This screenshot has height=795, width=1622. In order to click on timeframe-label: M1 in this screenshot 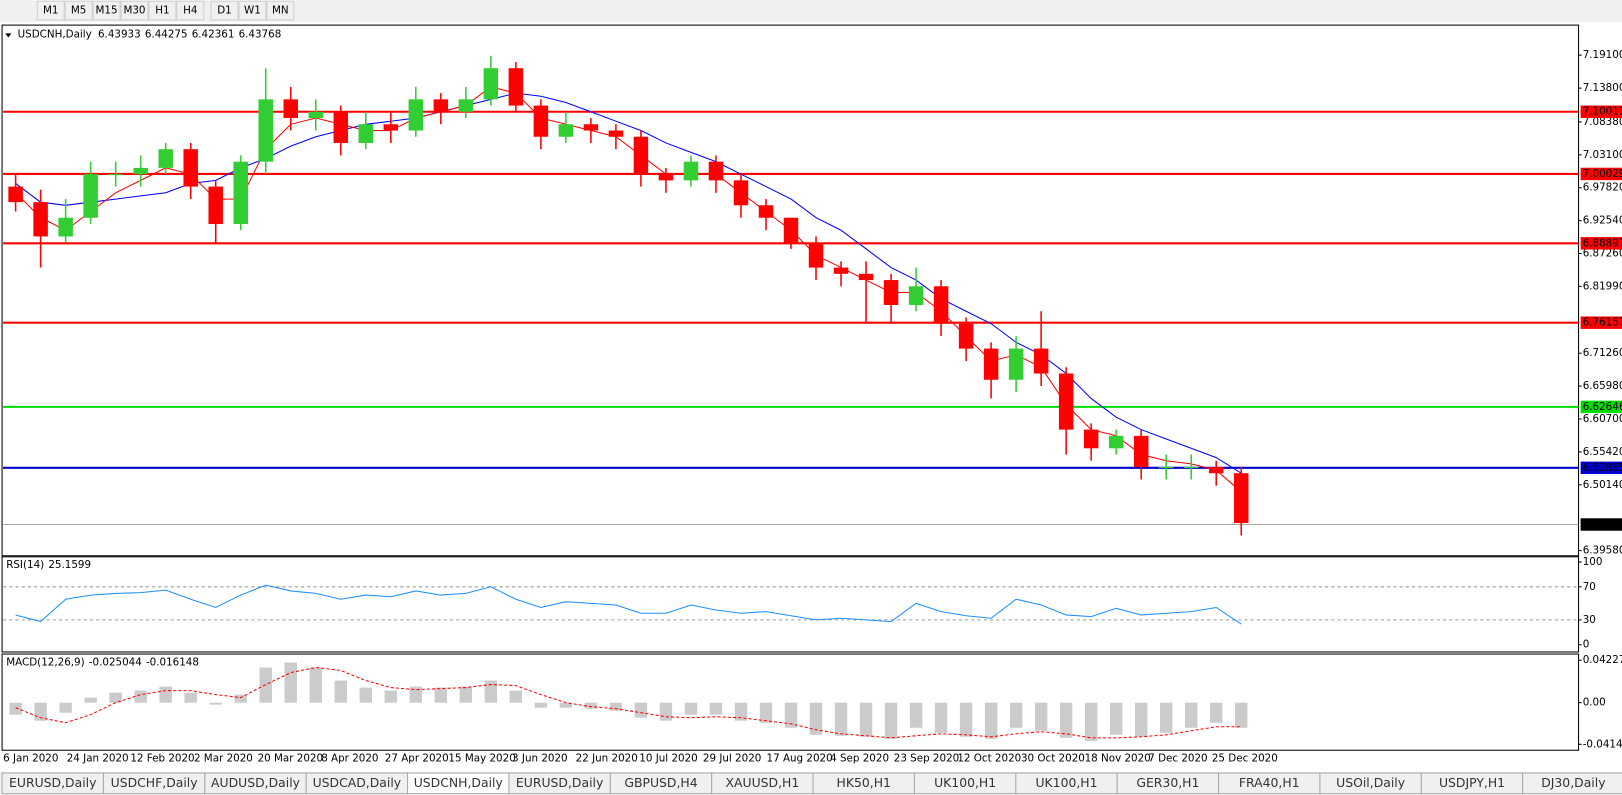, I will do `click(50, 11)`.